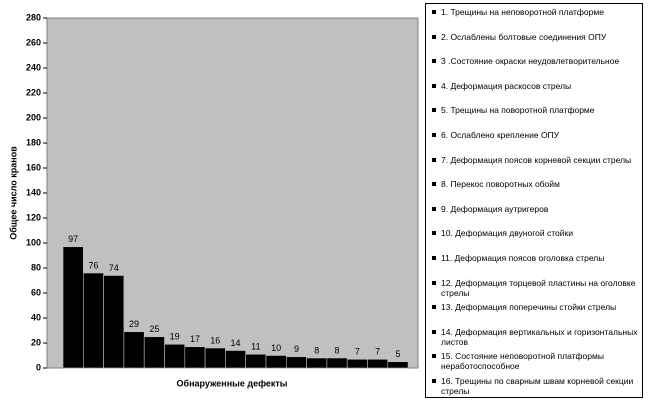  Describe the element at coordinates (154, 329) in the screenshot. I see `value-label: 25` at that location.